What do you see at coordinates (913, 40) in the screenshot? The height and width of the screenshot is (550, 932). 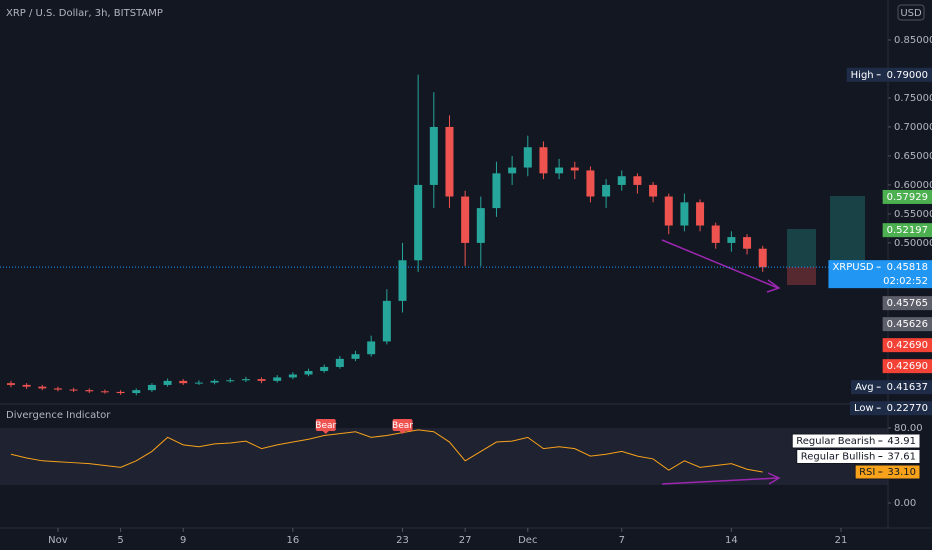 I see `y-tick-label: 0.85000` at bounding box center [913, 40].